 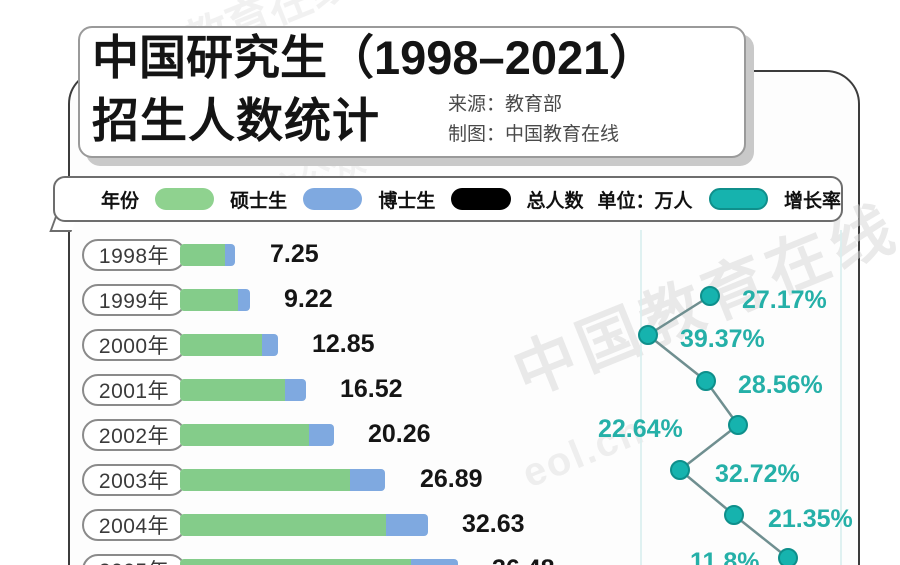 I want to click on bar-value-label: 9.22, so click(x=308, y=299).